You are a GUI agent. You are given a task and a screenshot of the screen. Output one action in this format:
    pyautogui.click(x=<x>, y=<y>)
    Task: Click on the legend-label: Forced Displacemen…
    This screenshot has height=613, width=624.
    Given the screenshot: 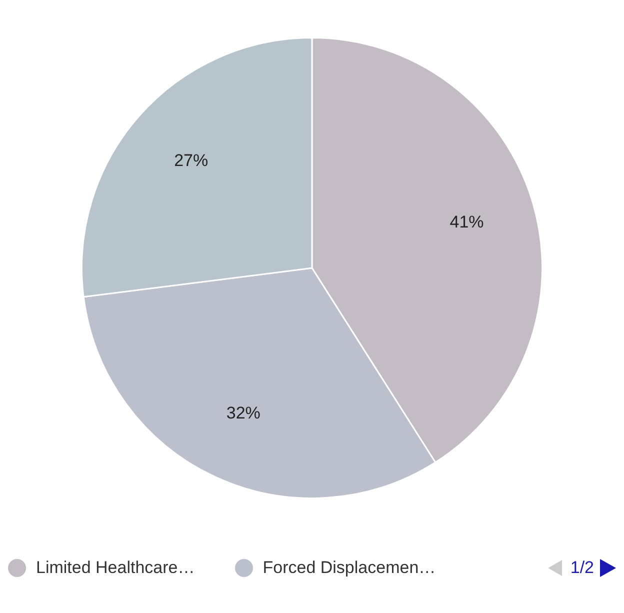 What is the action you would take?
    pyautogui.click(x=349, y=568)
    